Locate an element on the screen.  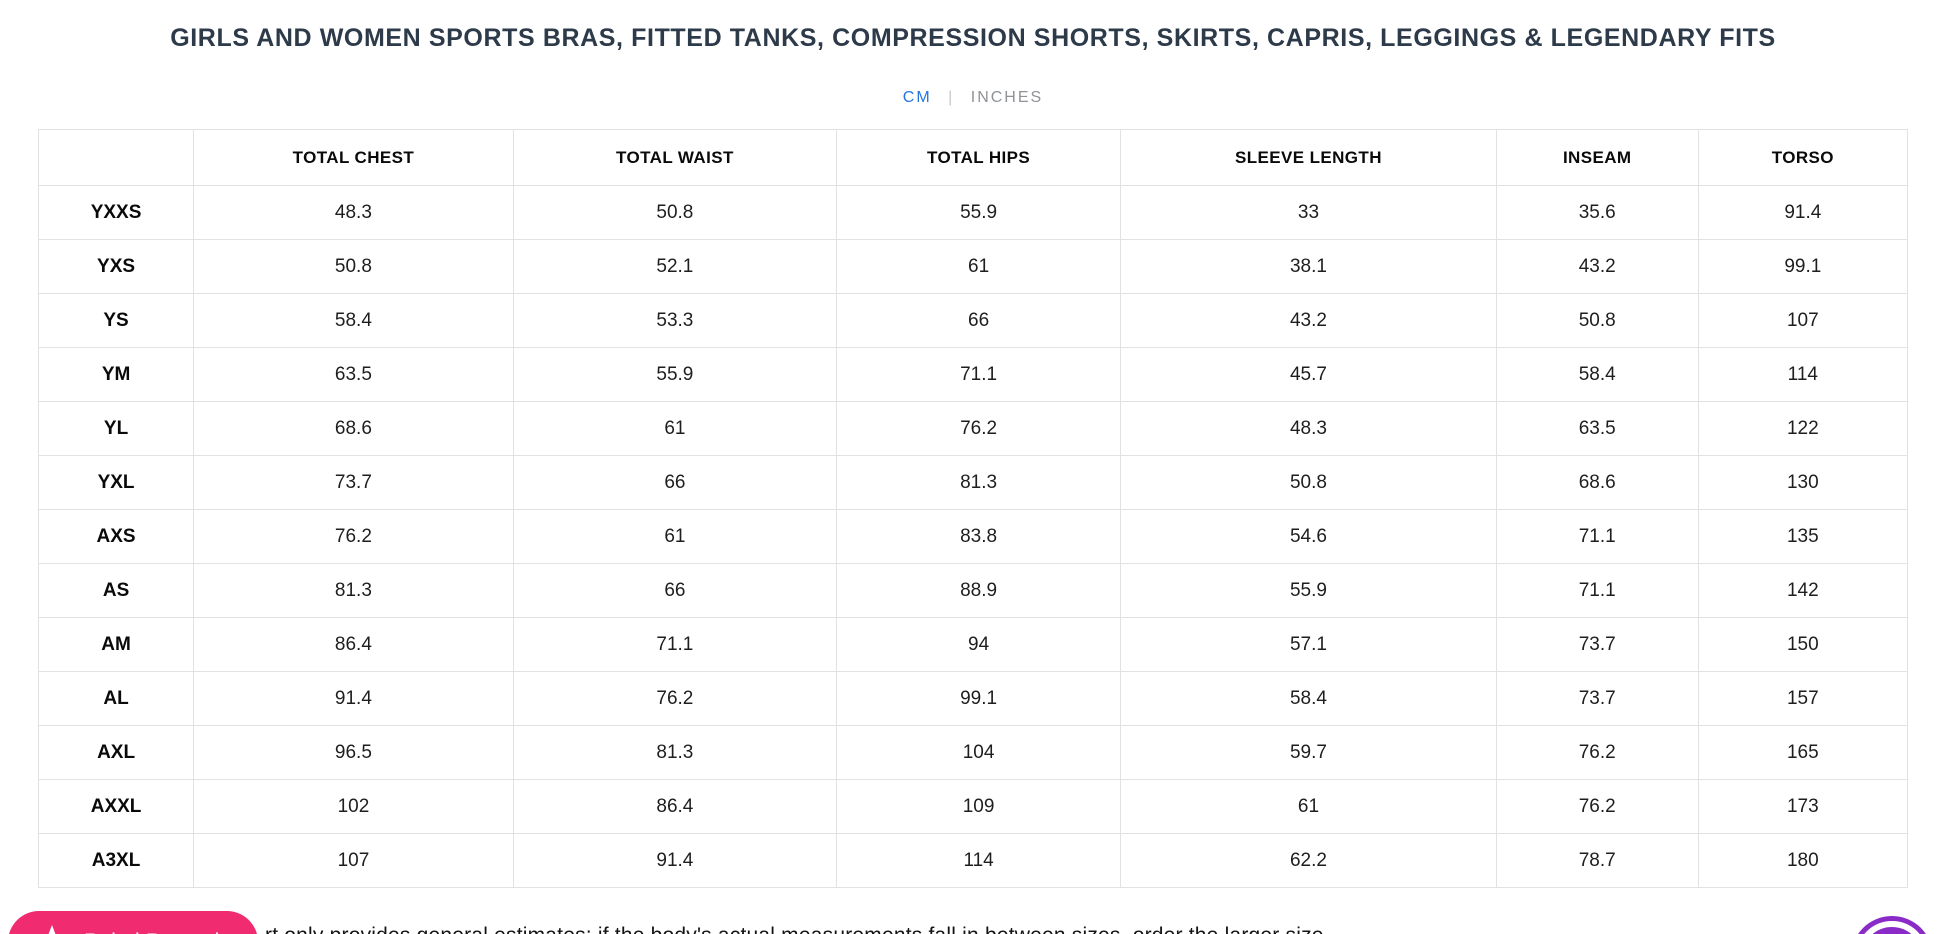
column-header: TOTAL CHEST is located at coordinates (353, 157).